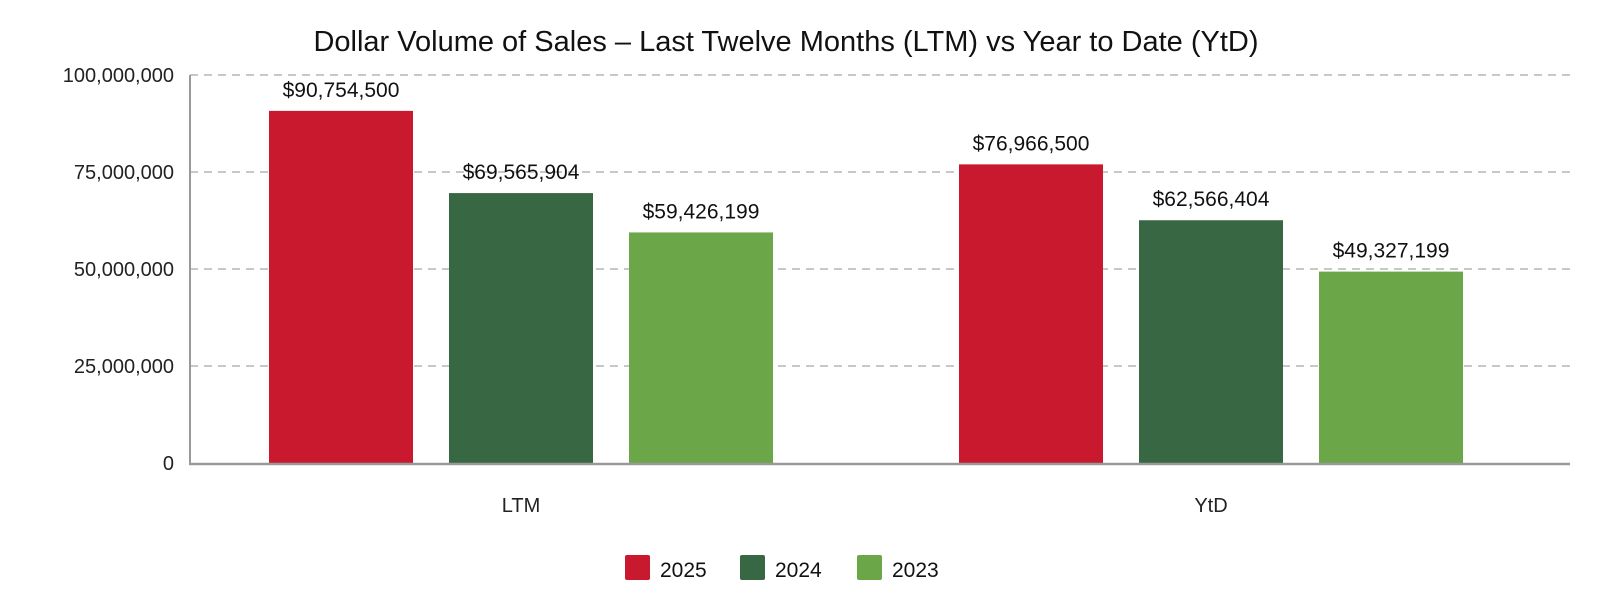 The height and width of the screenshot is (611, 1600). Describe the element at coordinates (701, 211) in the screenshot. I see `data-label: $59,426,199` at that location.